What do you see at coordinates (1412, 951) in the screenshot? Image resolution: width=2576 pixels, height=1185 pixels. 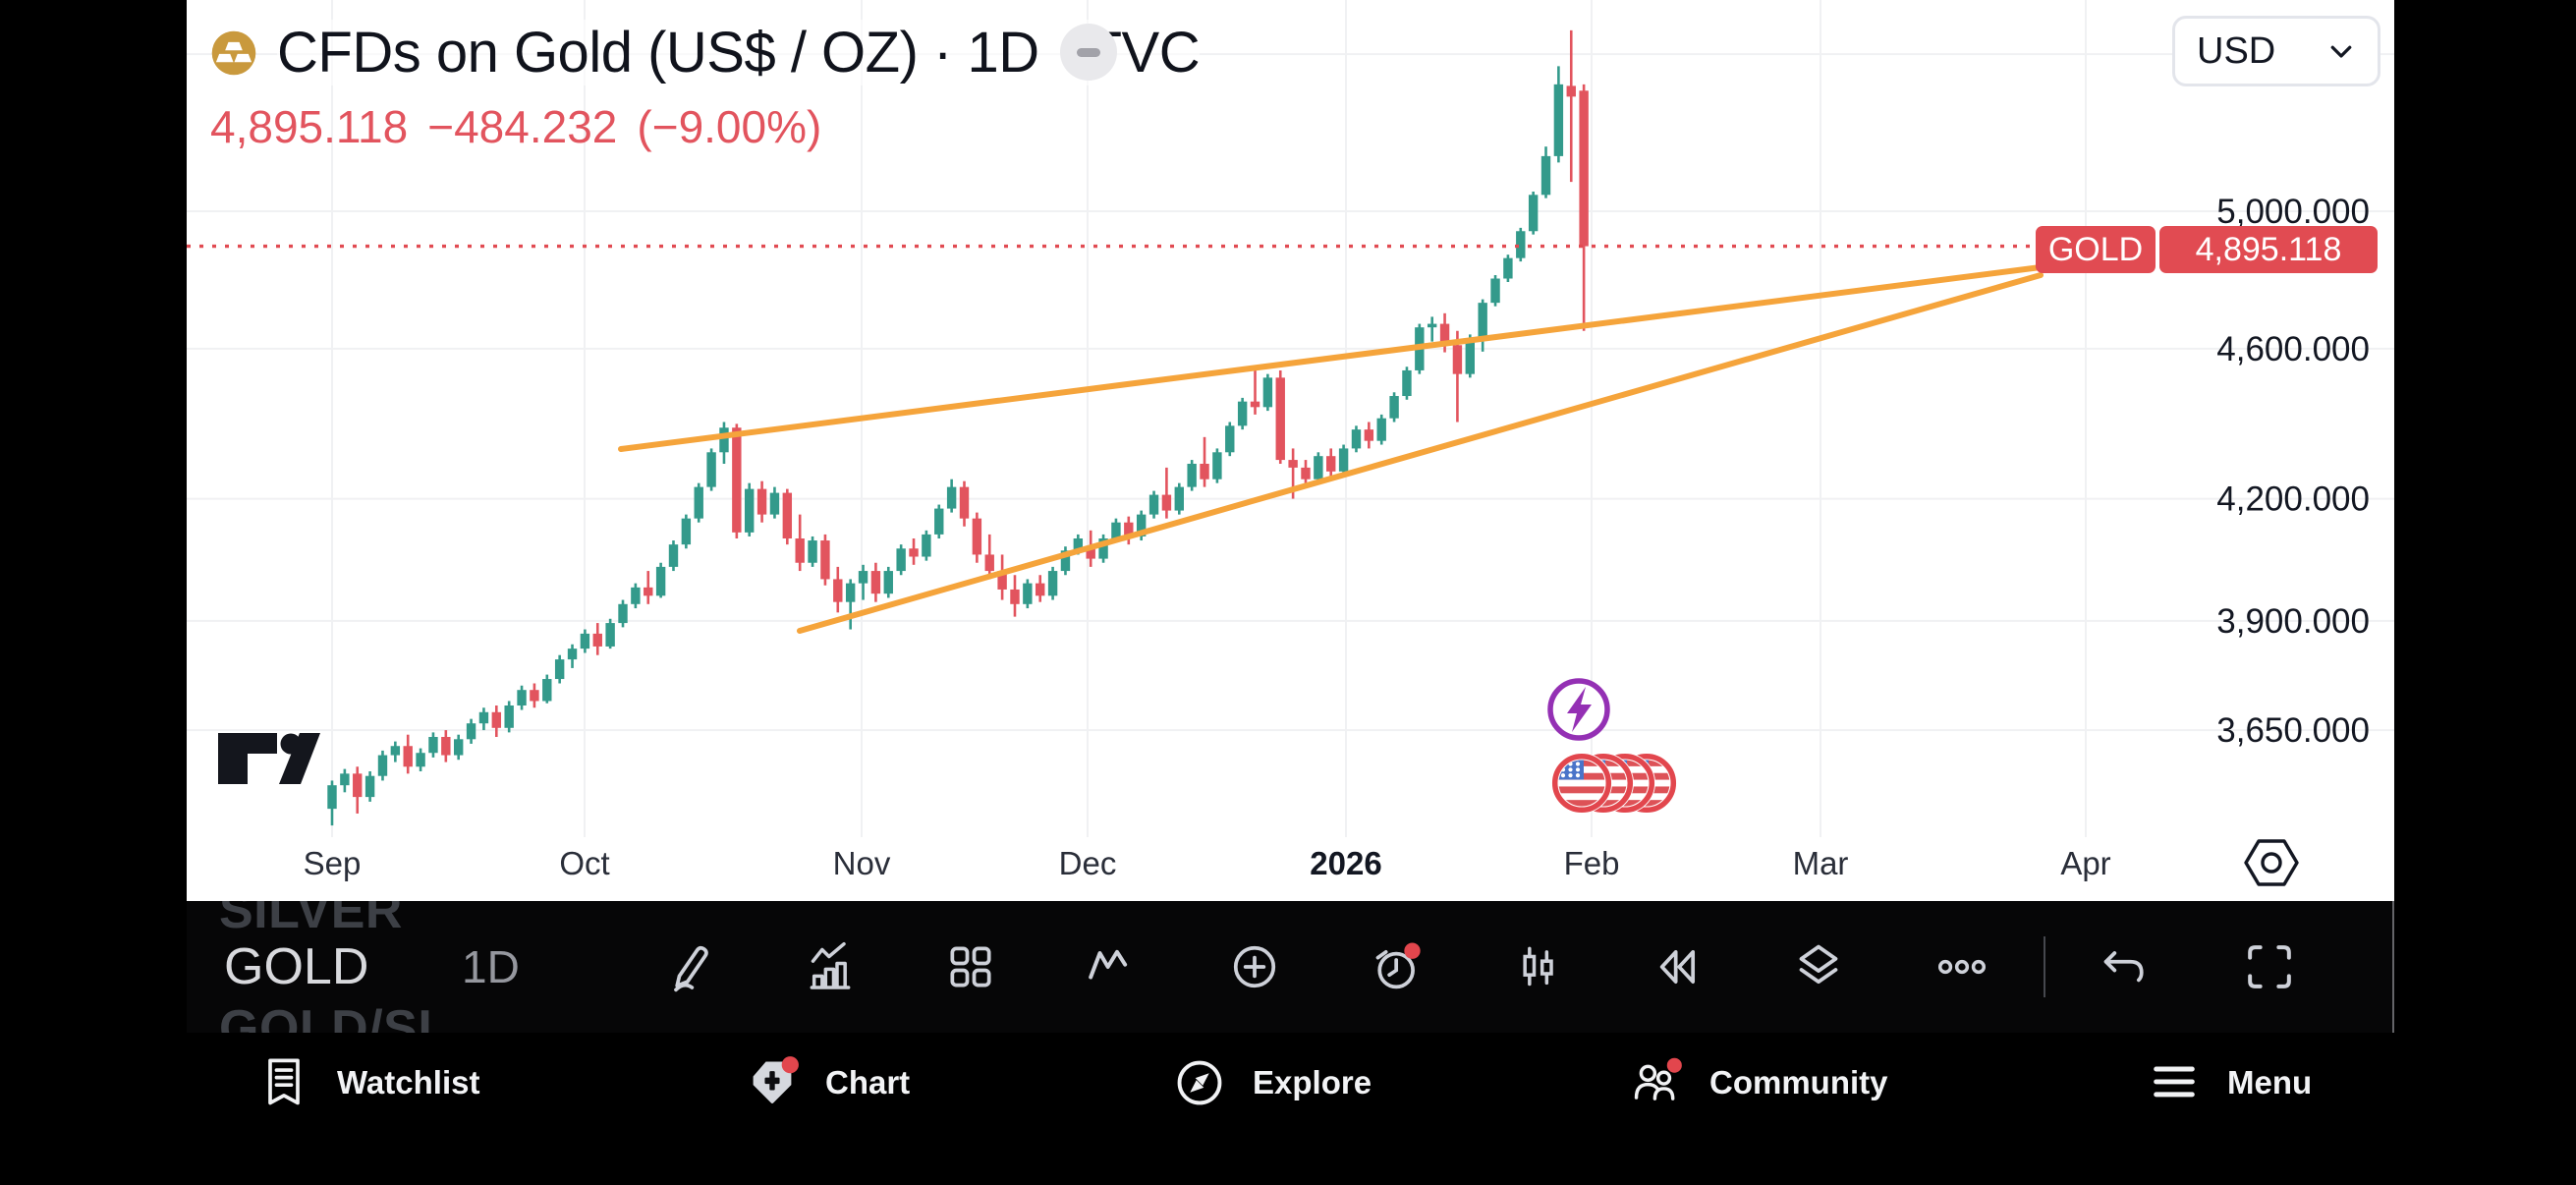 I see `alert-badge-dot` at bounding box center [1412, 951].